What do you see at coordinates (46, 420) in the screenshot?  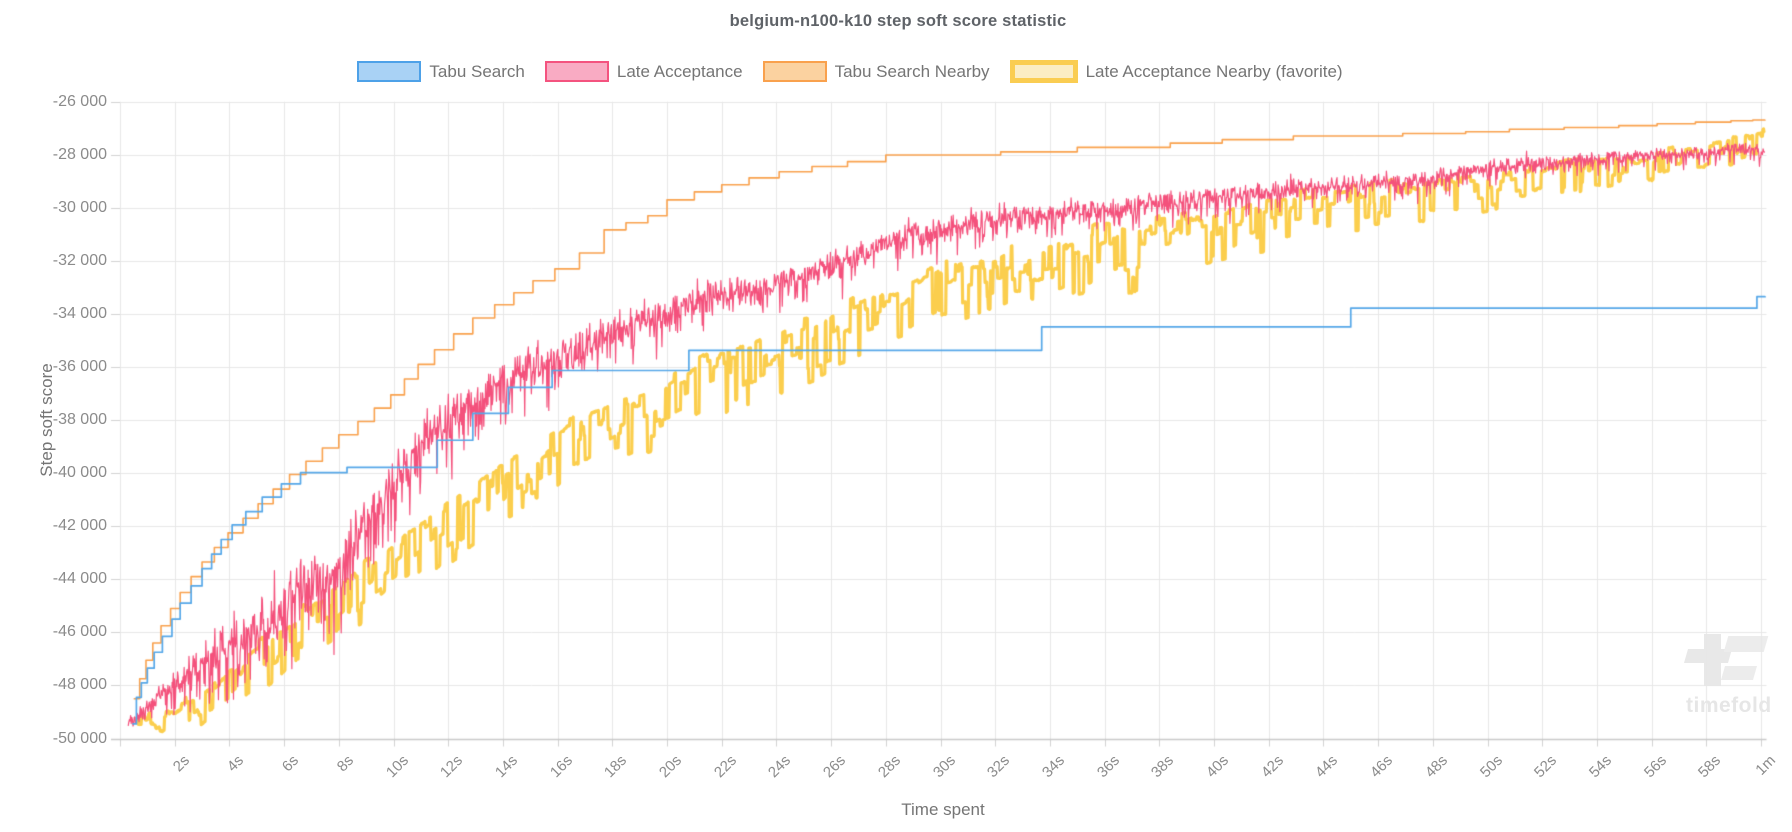 I see `y-axis-title: Step soft score` at bounding box center [46, 420].